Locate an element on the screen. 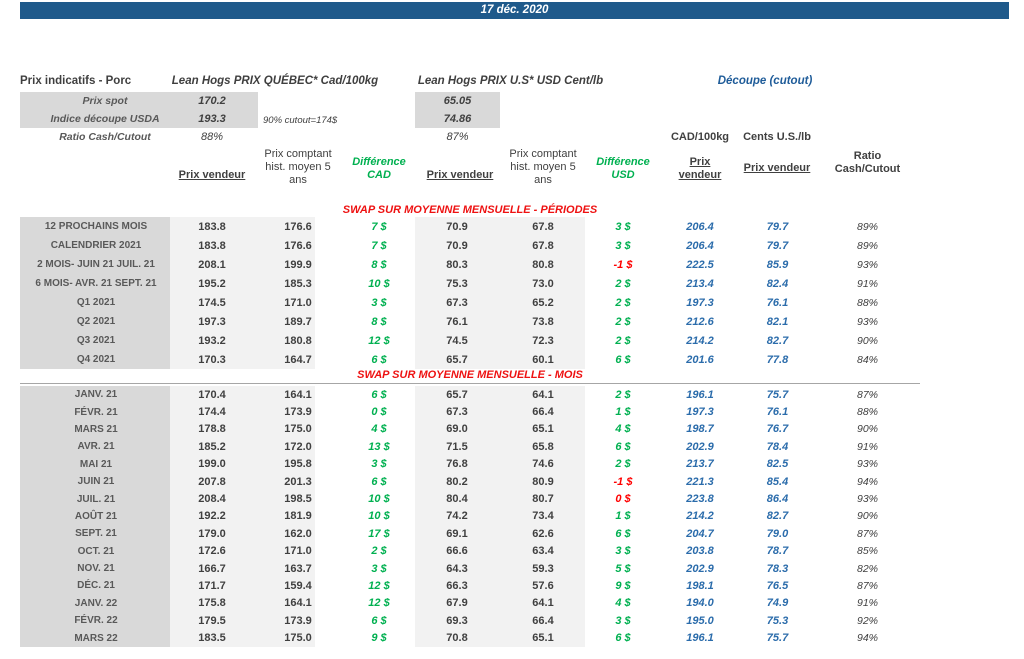  ratio-row-label: Ratio Cash/Cutout is located at coordinates (105, 137).